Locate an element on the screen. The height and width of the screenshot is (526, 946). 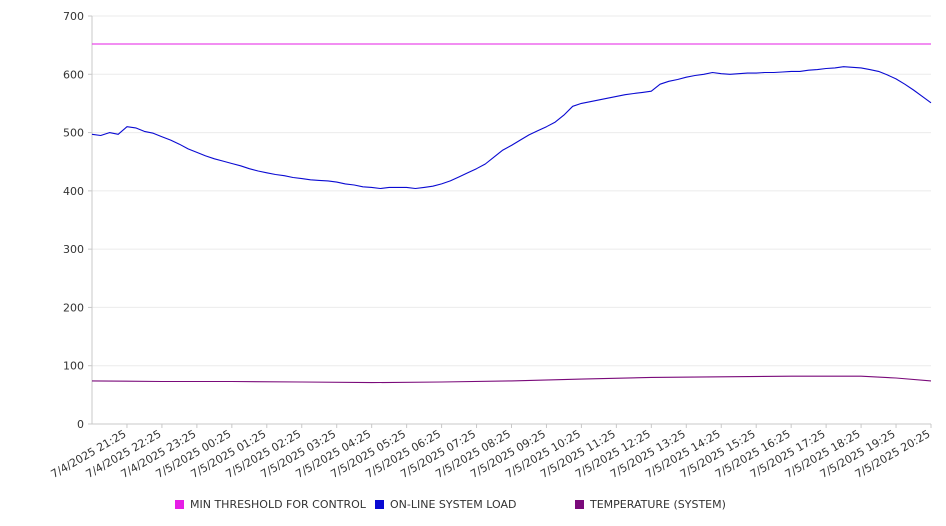
y-tick-label: 700 is located at coordinates (73, 16).